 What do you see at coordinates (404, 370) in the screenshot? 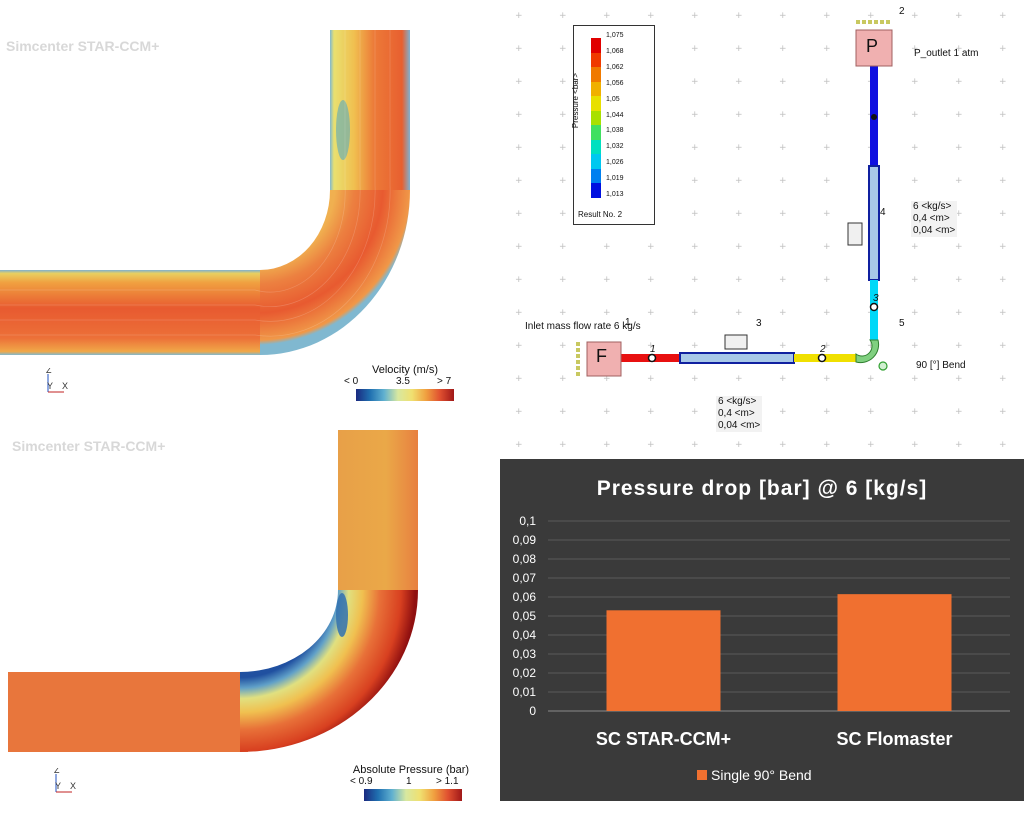
I see `velocity-colorbar-title: Velocity (m/s)` at bounding box center [404, 370].